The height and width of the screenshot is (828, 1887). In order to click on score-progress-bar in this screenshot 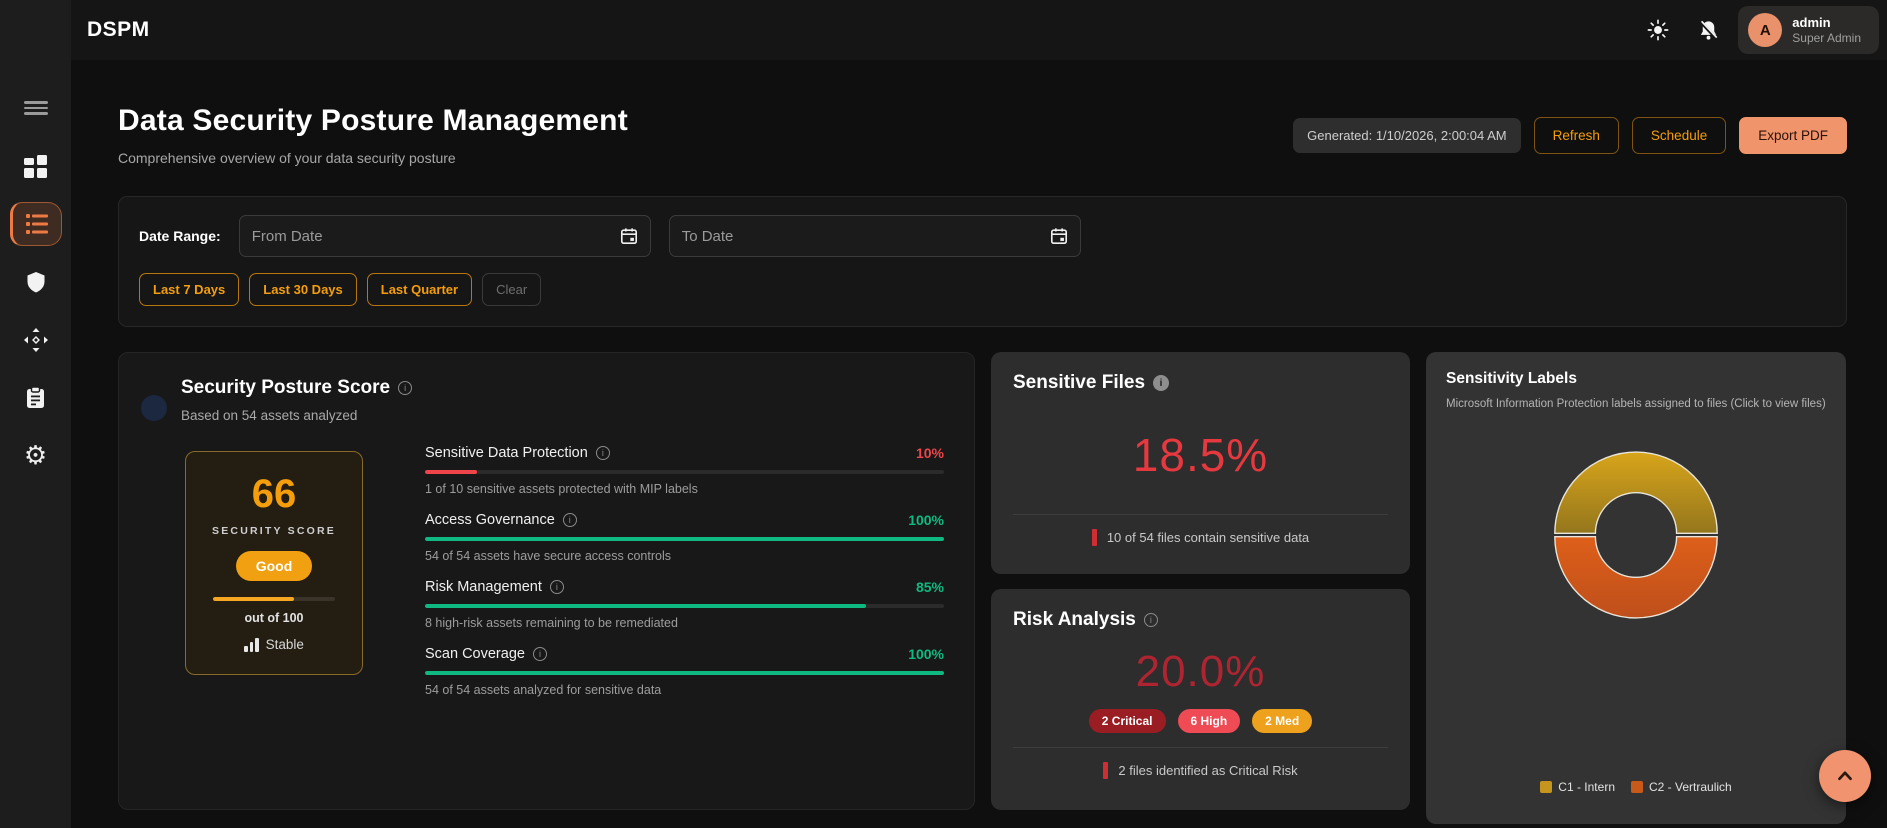, I will do `click(274, 599)`.